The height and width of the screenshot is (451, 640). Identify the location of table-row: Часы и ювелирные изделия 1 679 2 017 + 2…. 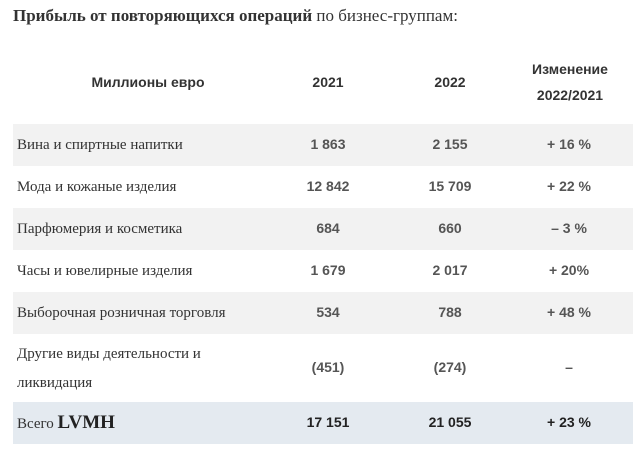
(323, 271).